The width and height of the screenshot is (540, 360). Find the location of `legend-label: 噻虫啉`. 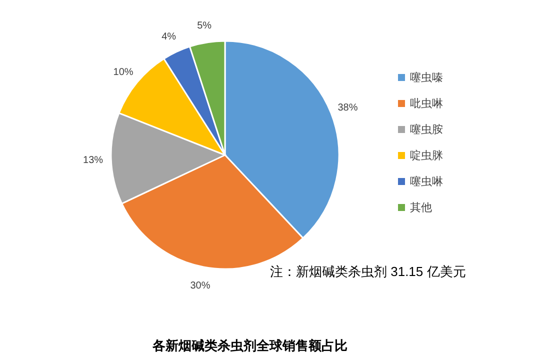

legend-label: 噻虫啉 is located at coordinates (426, 181).